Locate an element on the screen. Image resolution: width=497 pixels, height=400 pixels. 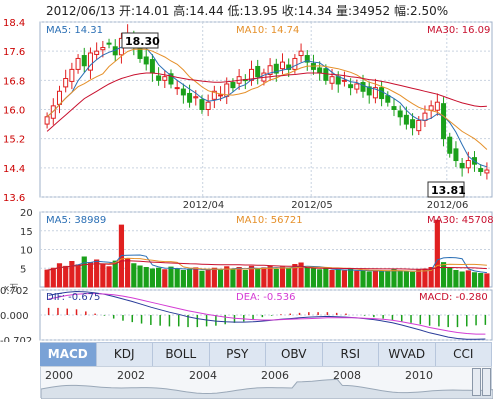
volume-ma5-legend: MA5: 38989 is located at coordinates (76, 220).